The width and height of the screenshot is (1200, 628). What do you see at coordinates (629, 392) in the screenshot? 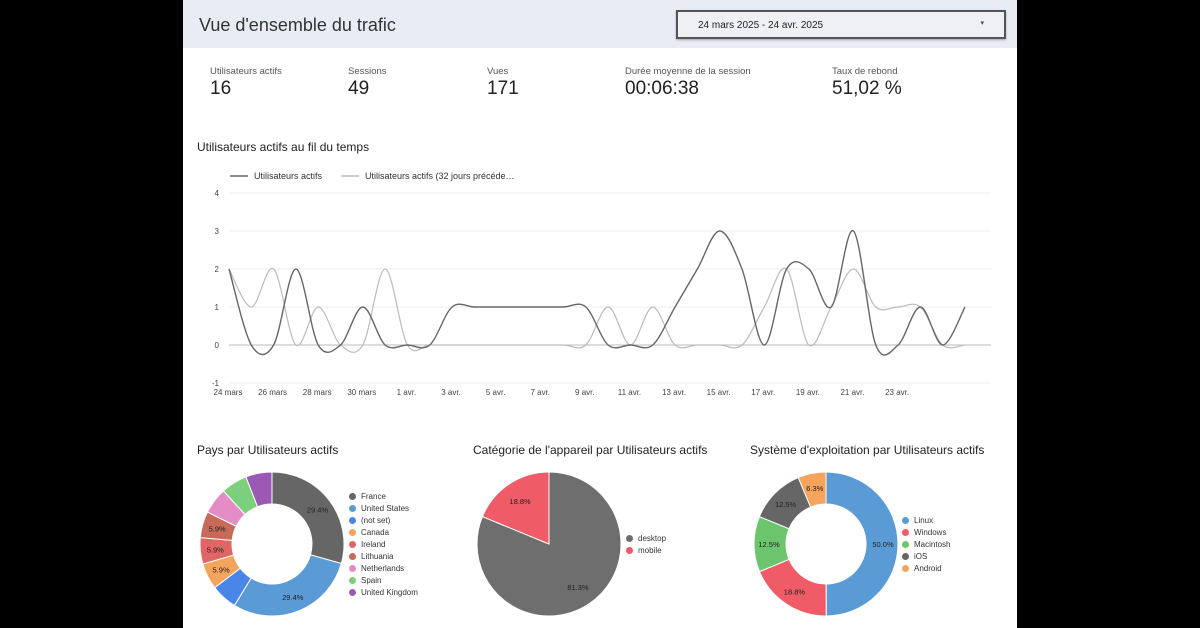
I see `x-tick-label: 11 avr.` at bounding box center [629, 392].